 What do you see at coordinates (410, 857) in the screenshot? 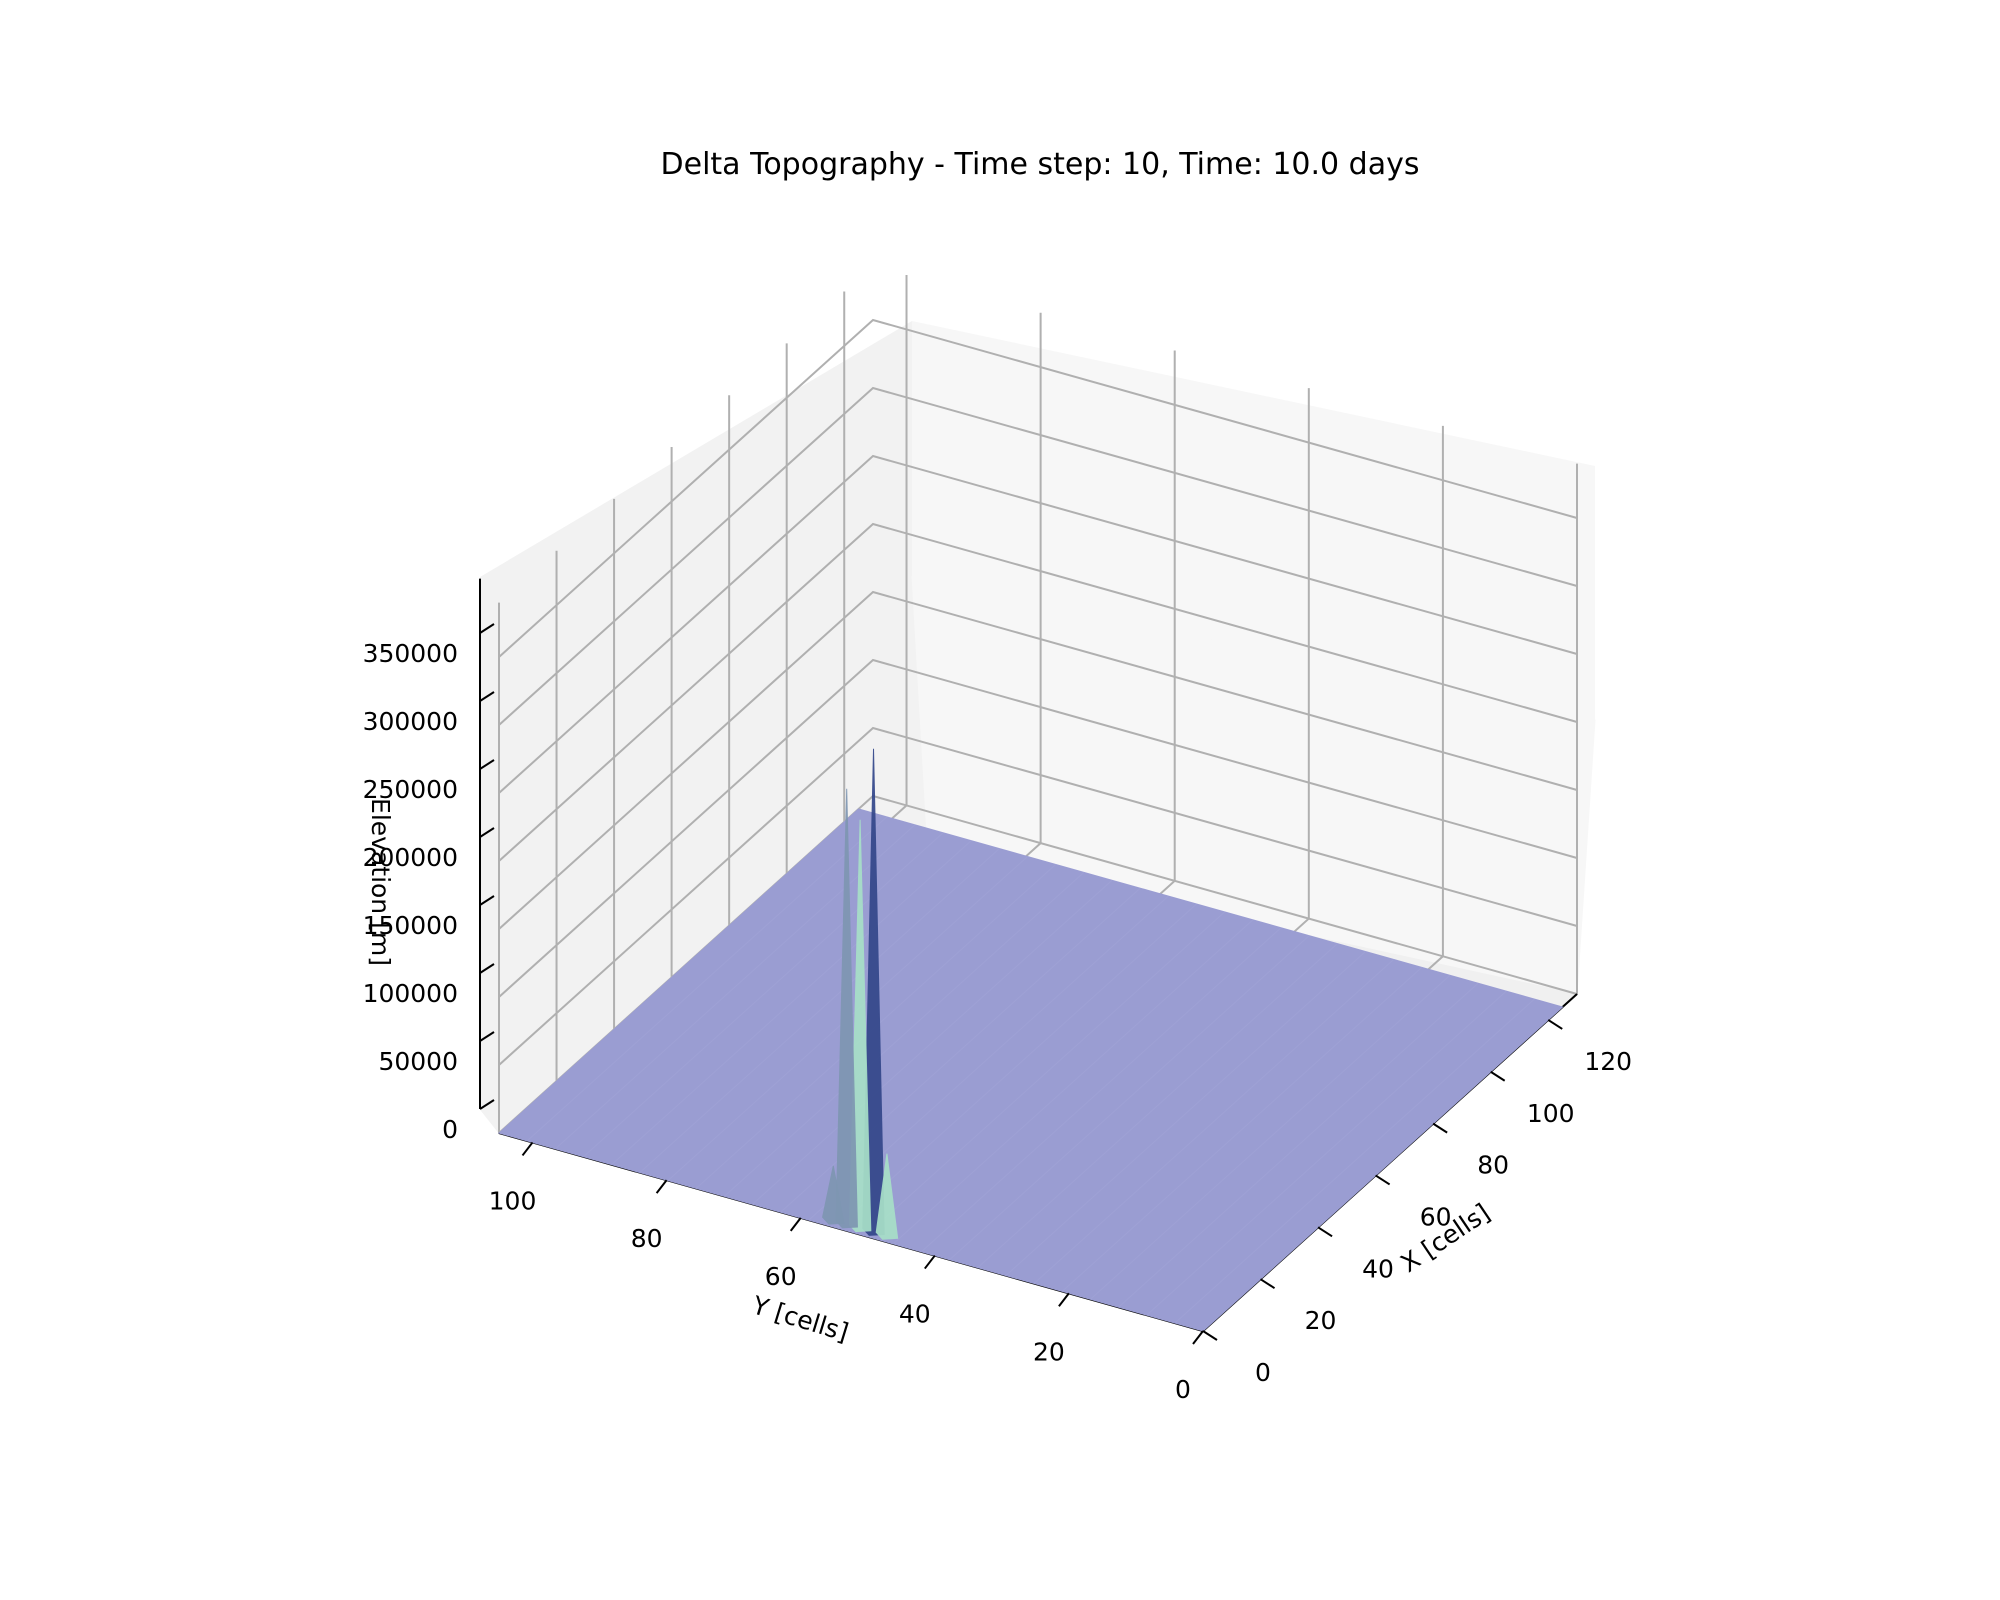
I see `z-tick-label-4: 200000` at bounding box center [410, 857].